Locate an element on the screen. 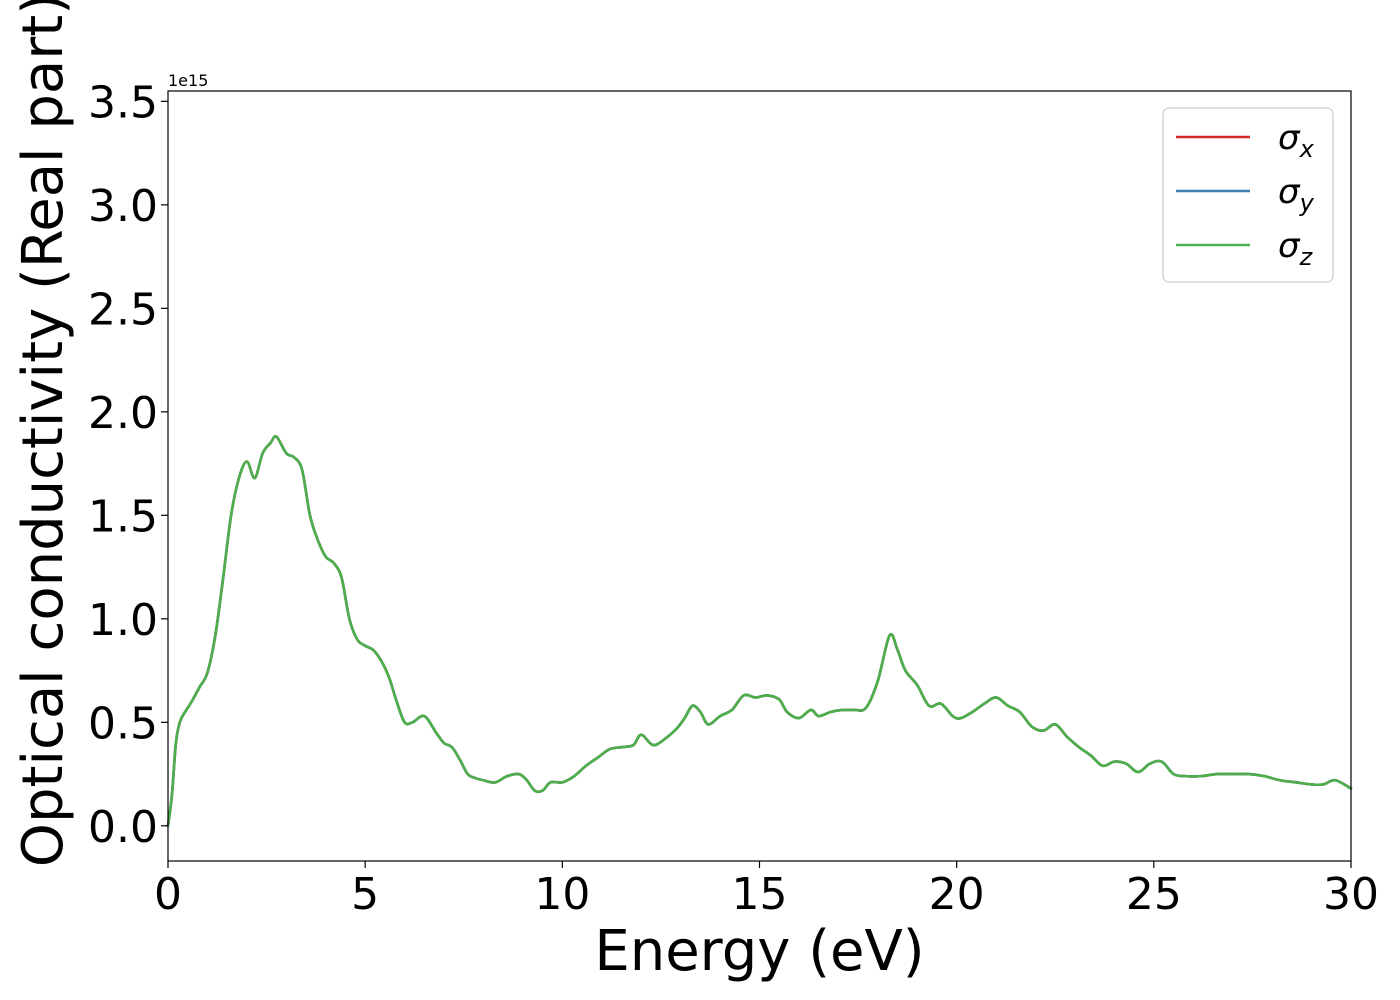 This screenshot has height=1000, width=1400. x-tick-label: 25 is located at coordinates (1154, 894).